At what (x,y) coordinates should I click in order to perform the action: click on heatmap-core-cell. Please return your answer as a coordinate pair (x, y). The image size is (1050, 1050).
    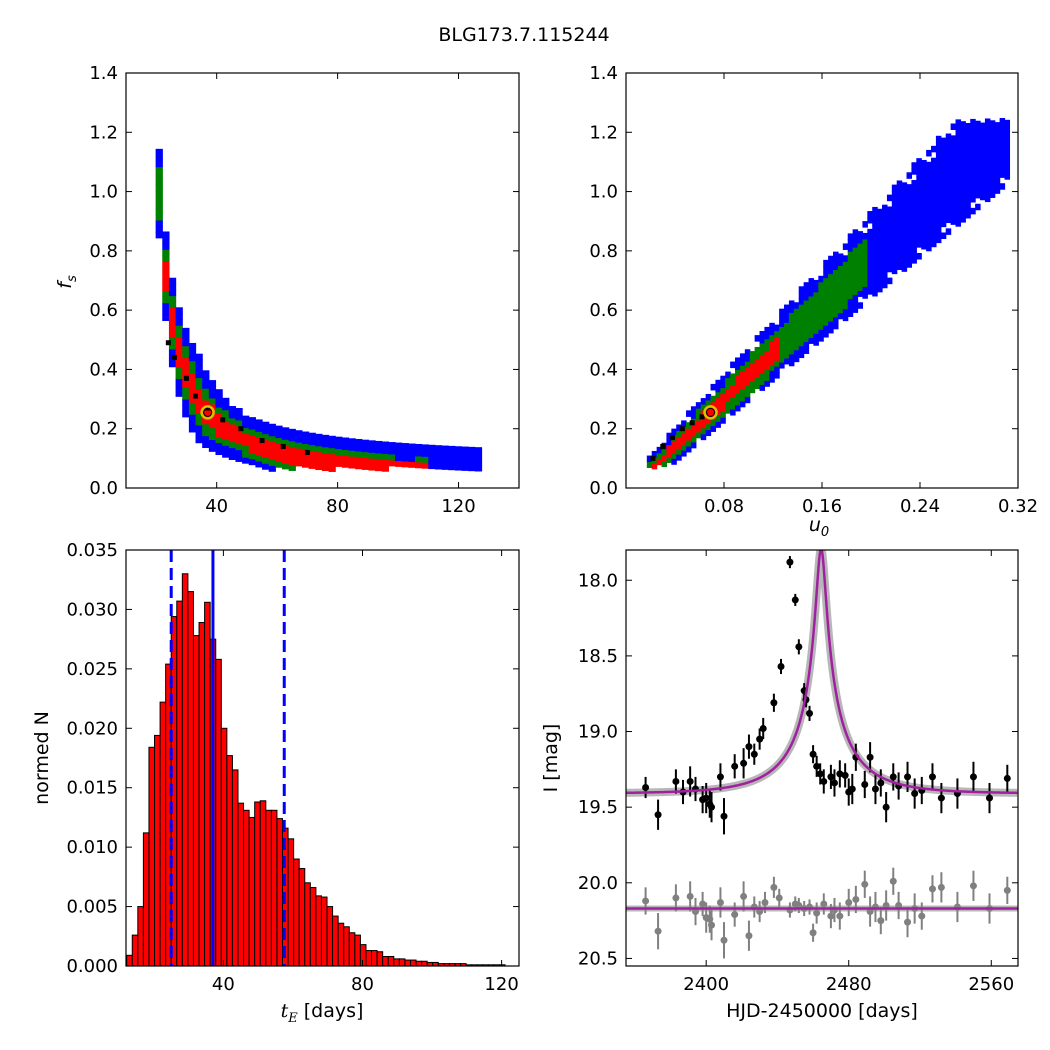
    Looking at the image, I should click on (223, 420).